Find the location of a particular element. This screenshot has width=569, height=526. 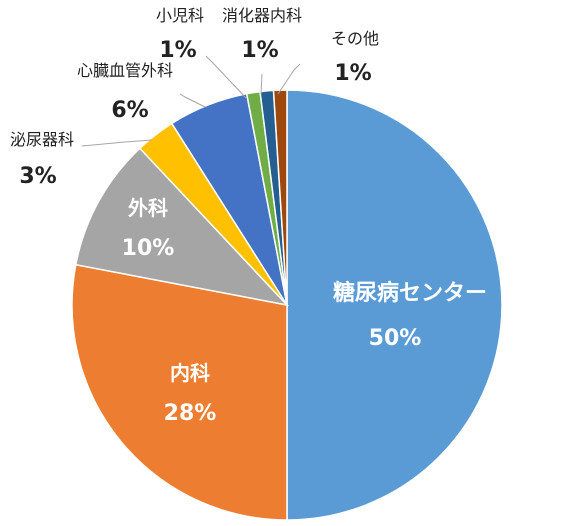

leader-line-cardiovascular-surgery is located at coordinates (192, 100).